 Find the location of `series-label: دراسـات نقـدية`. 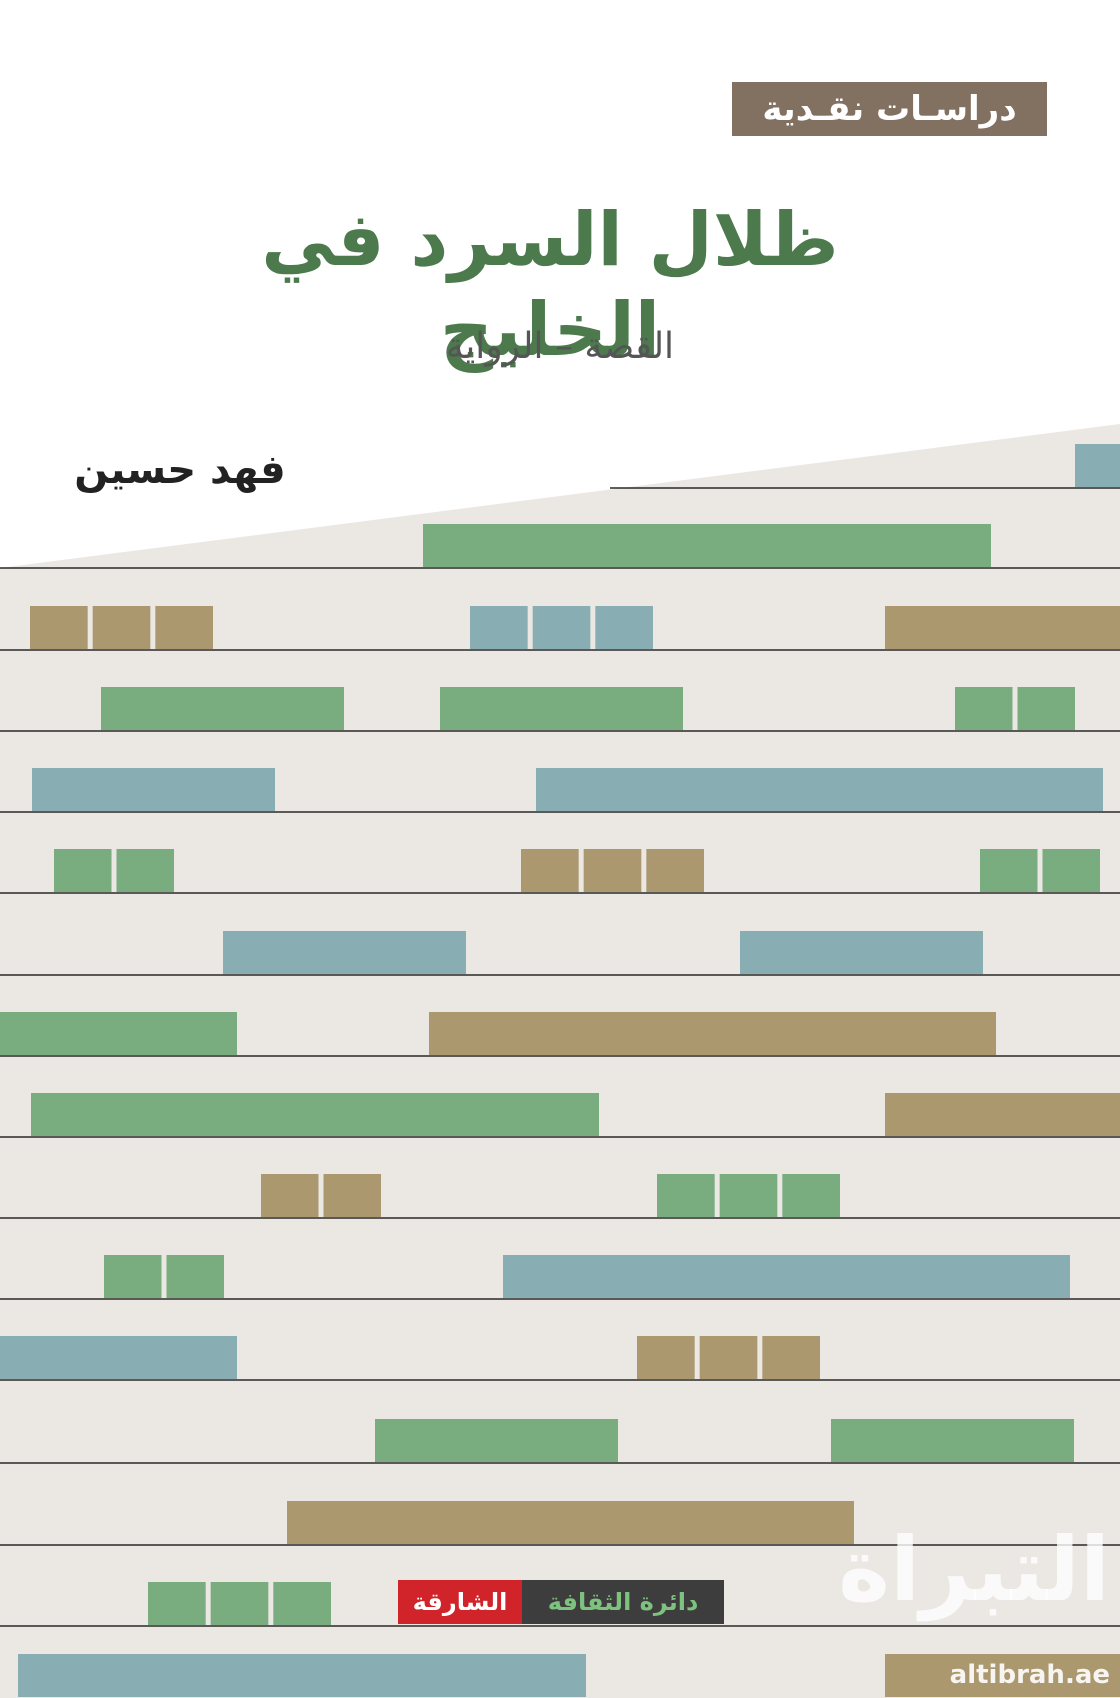

series-label: دراسـات نقـدية is located at coordinates (889, 109).